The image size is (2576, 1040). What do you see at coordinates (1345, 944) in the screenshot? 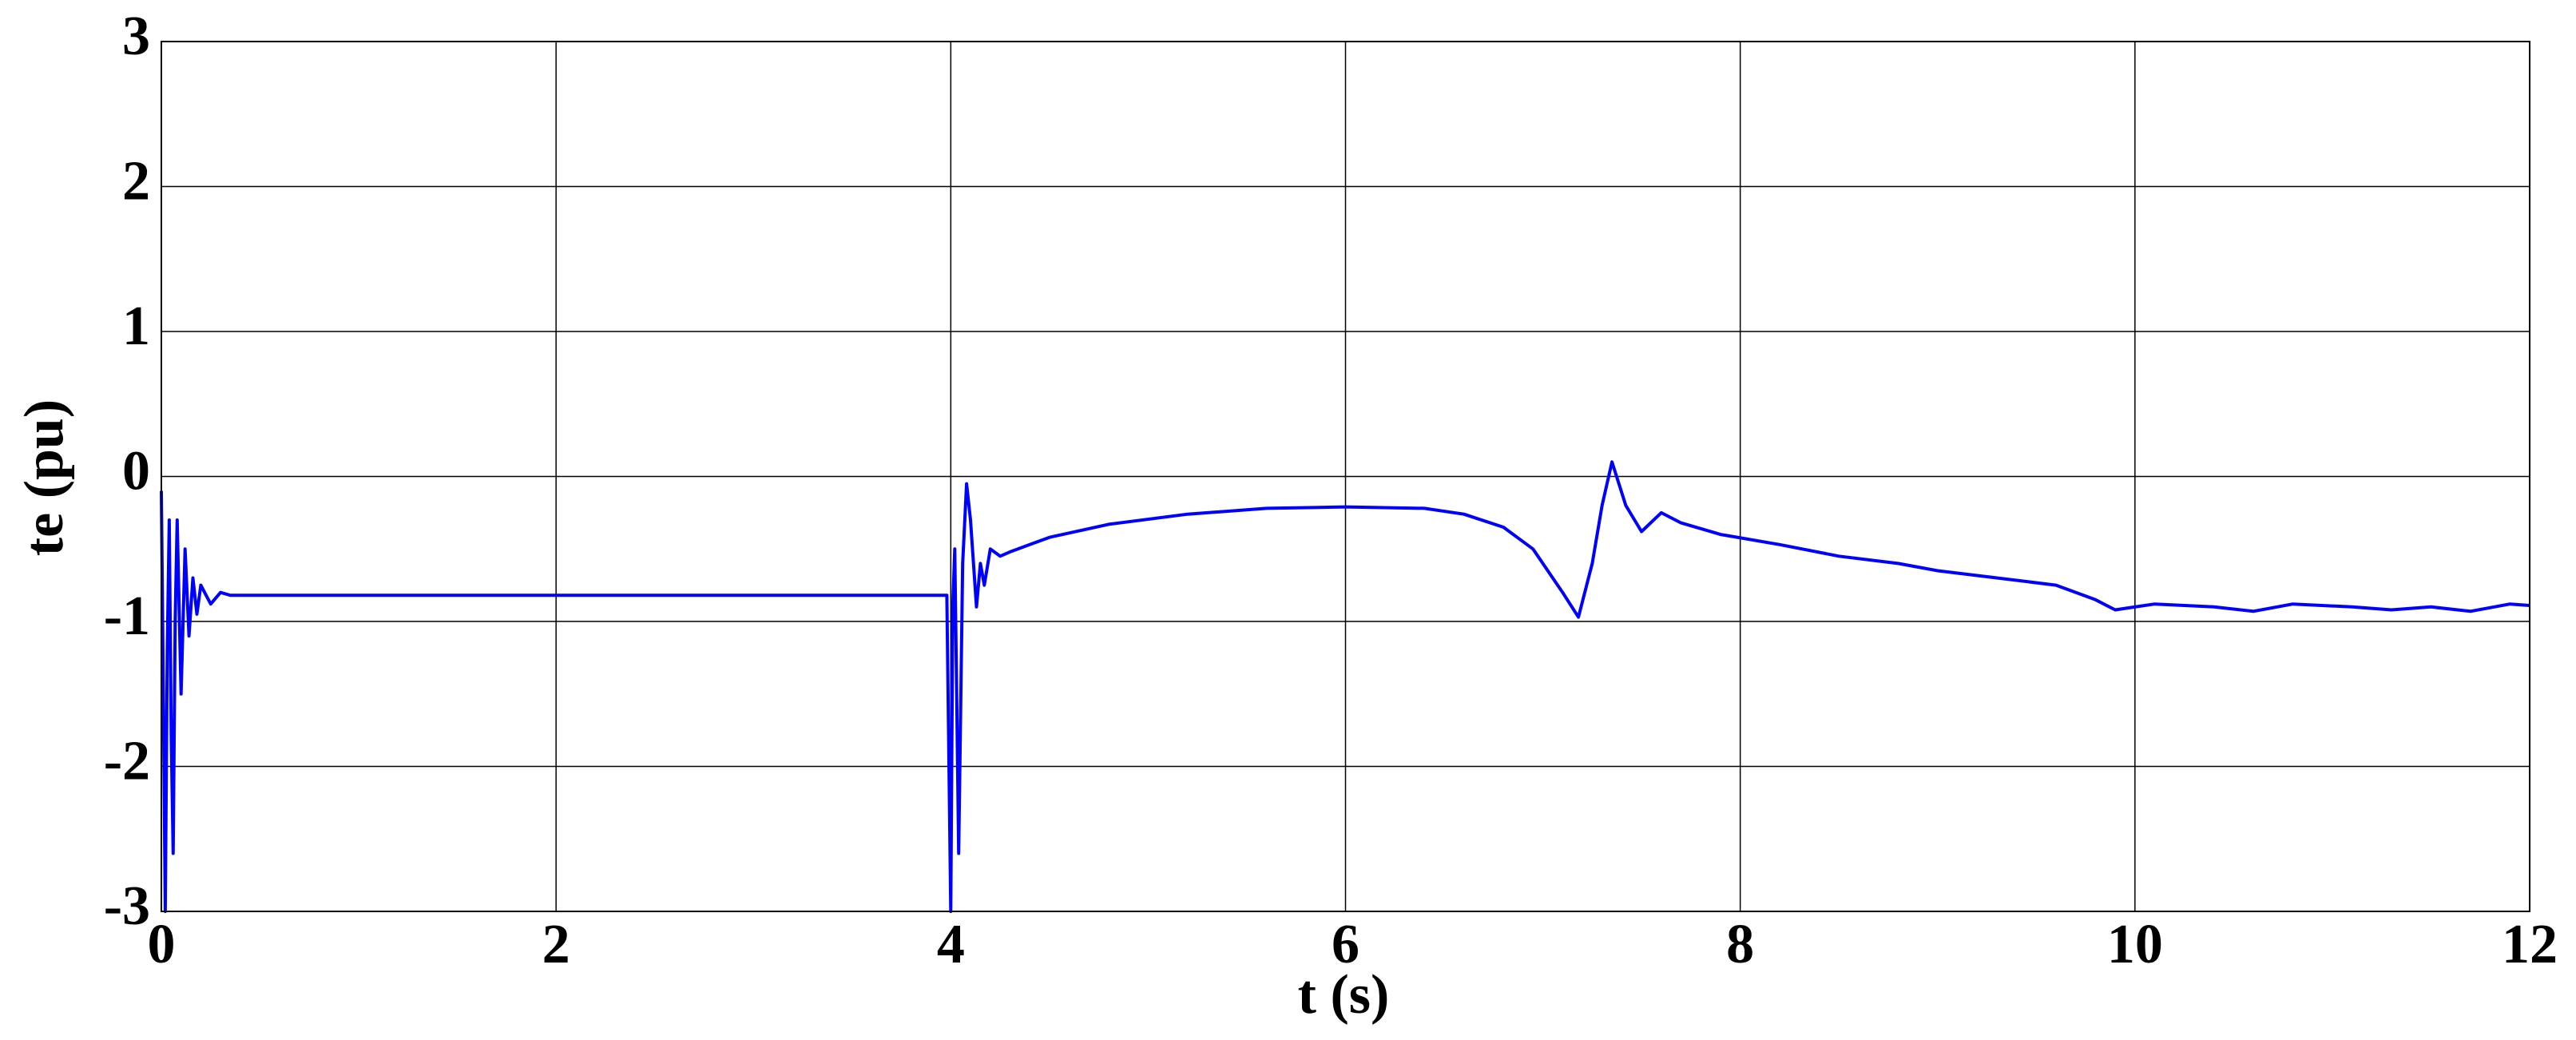
I see `x-tick-label: 6` at bounding box center [1345, 944].